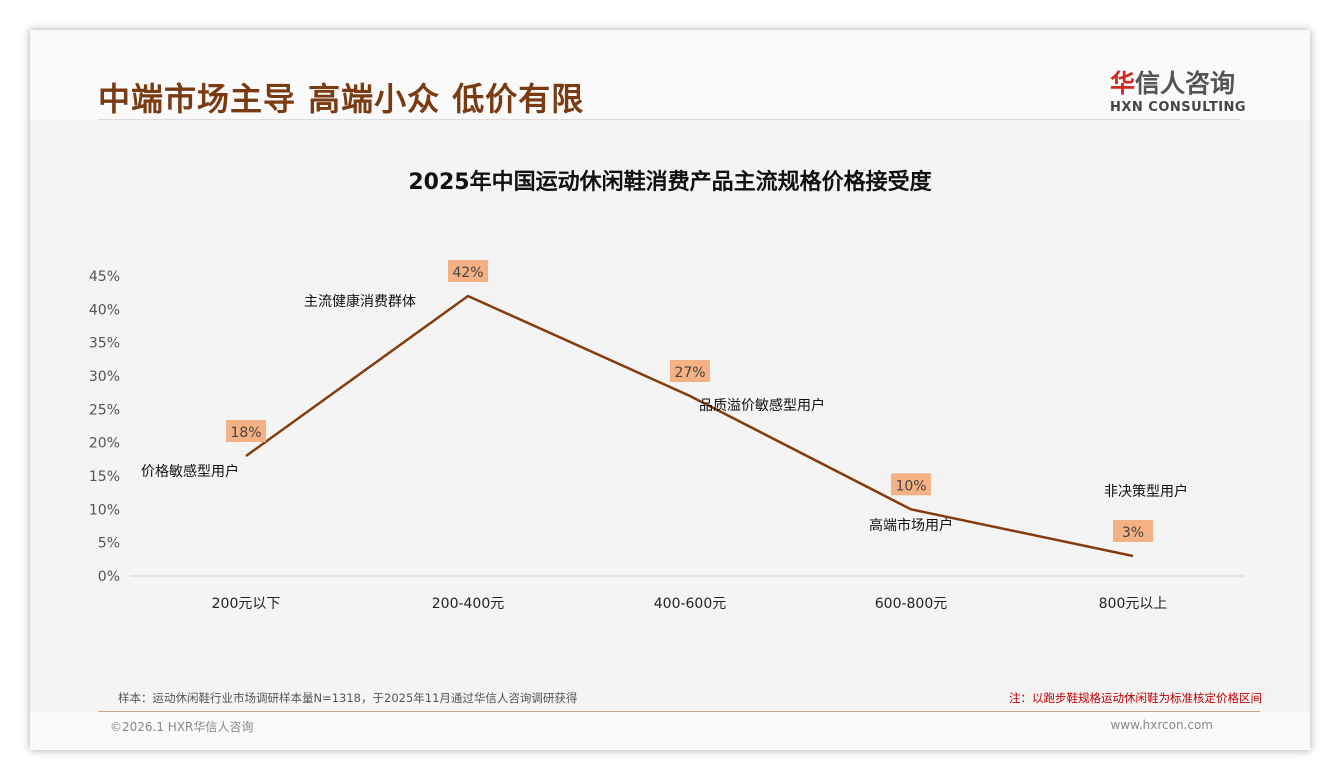 The height and width of the screenshot is (780, 1340). What do you see at coordinates (762, 405) in the screenshot?
I see `annotation: 品质溢价敏感型用户` at bounding box center [762, 405].